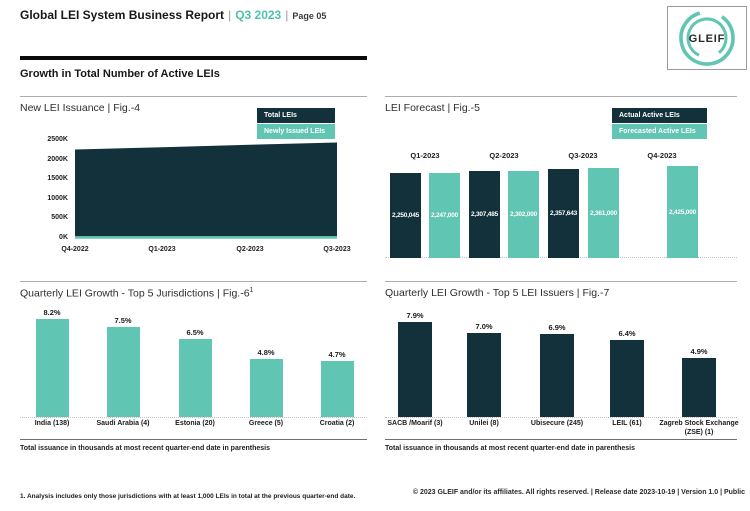  Describe the element at coordinates (699, 428) in the screenshot. I see `category-label: Zagreb Stock Exchange (ZSE) (1)` at that location.